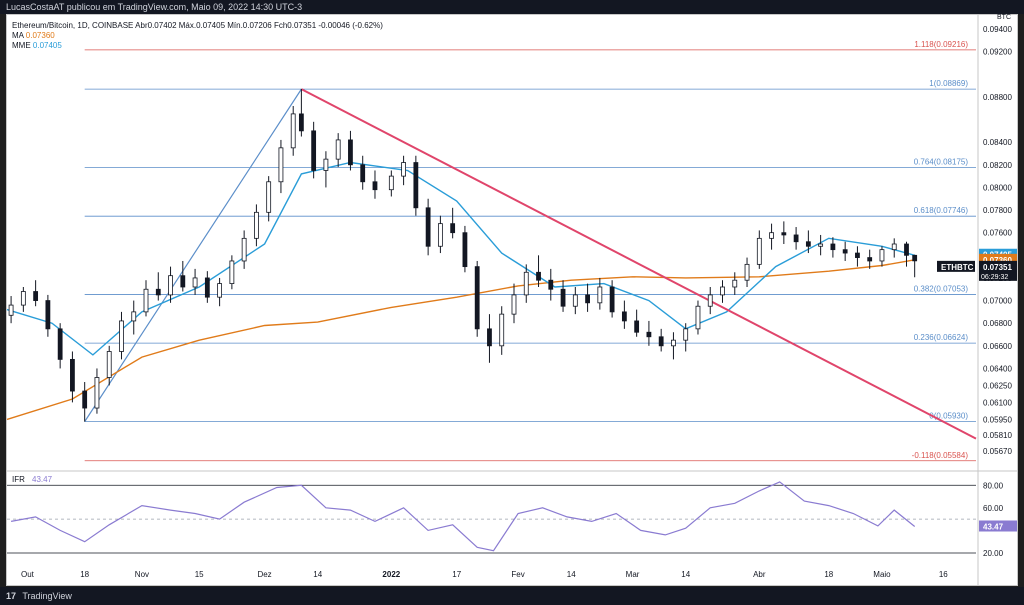  I want to click on price-tick-label: 0.08800, so click(997, 97).